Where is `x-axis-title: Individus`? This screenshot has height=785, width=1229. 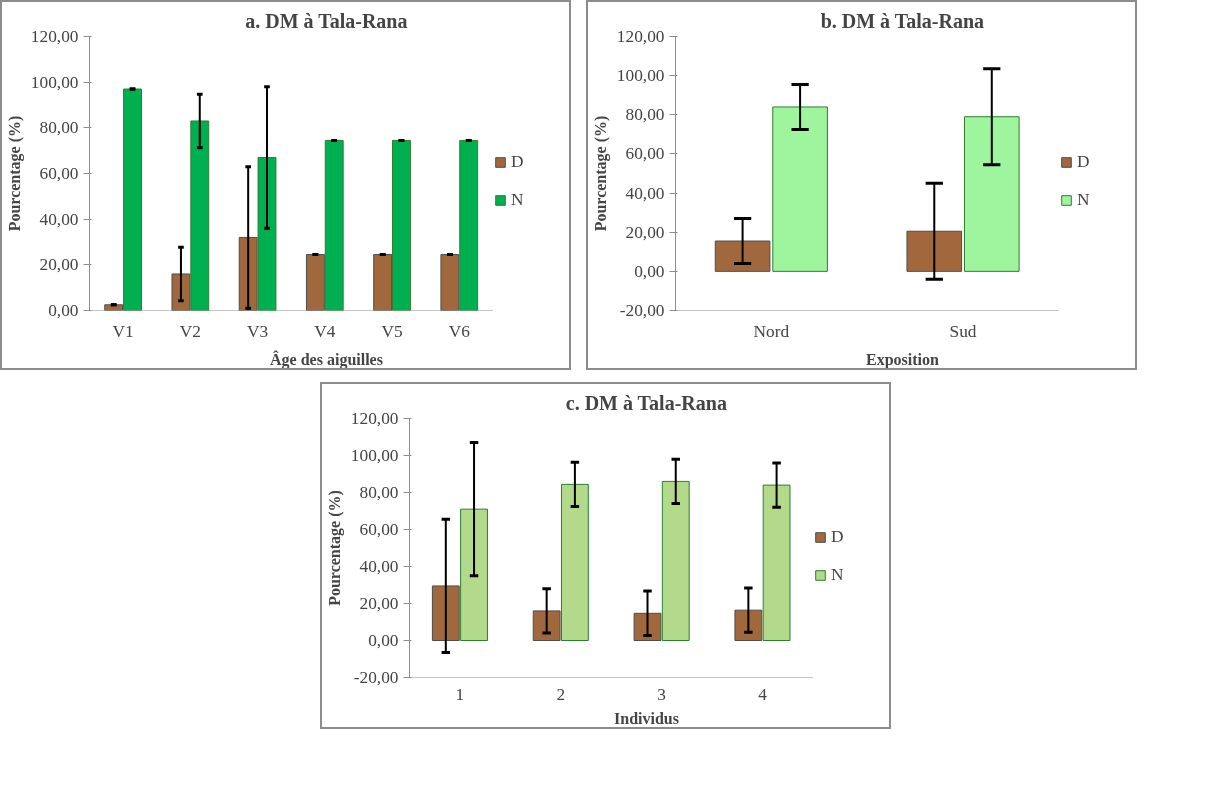 x-axis-title: Individus is located at coordinates (646, 718).